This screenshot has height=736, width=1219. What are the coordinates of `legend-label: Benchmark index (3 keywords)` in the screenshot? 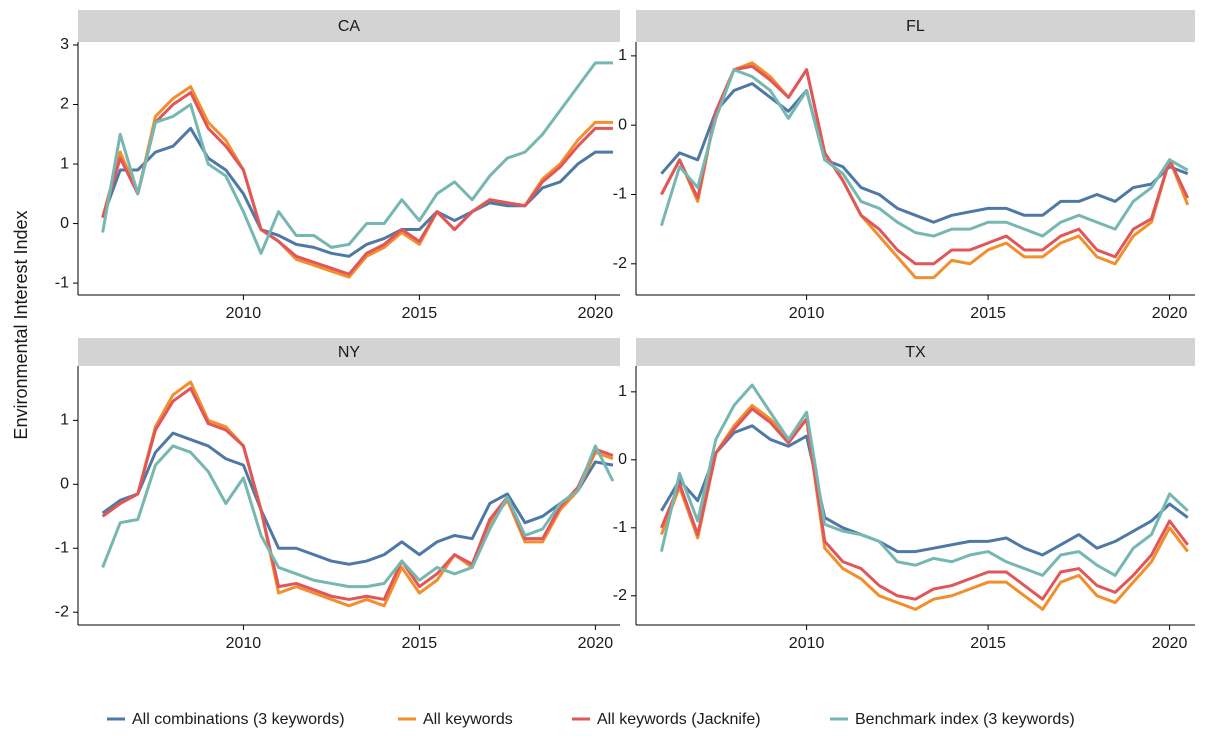 It's located at (965, 719).